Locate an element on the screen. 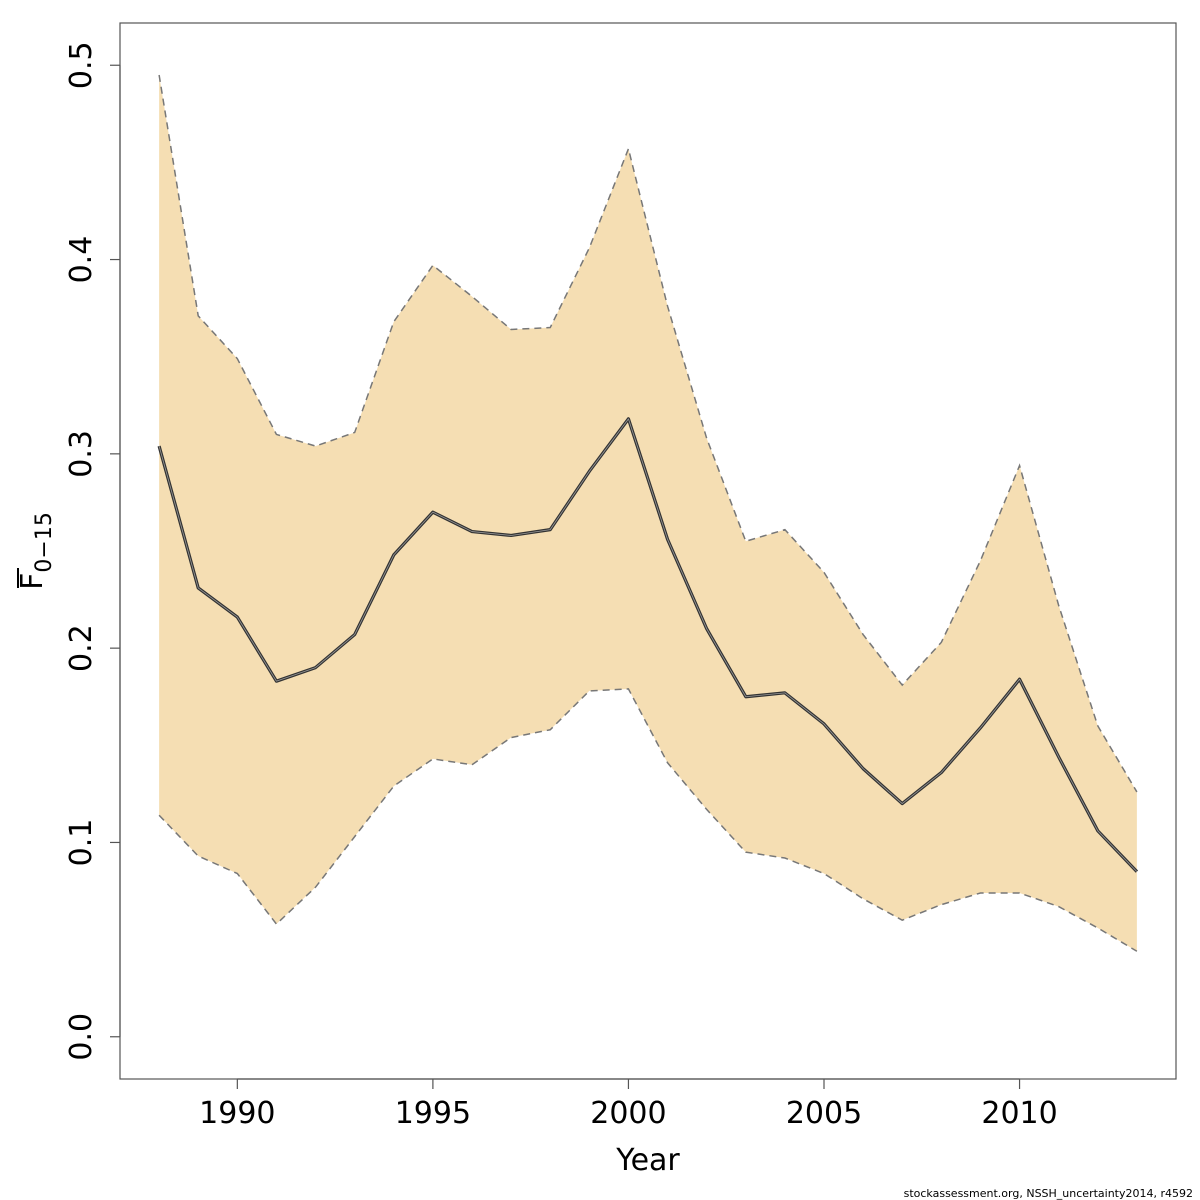 This screenshot has width=1200, height=1200. y-tick-label: 0.5 is located at coordinates (81, 65).